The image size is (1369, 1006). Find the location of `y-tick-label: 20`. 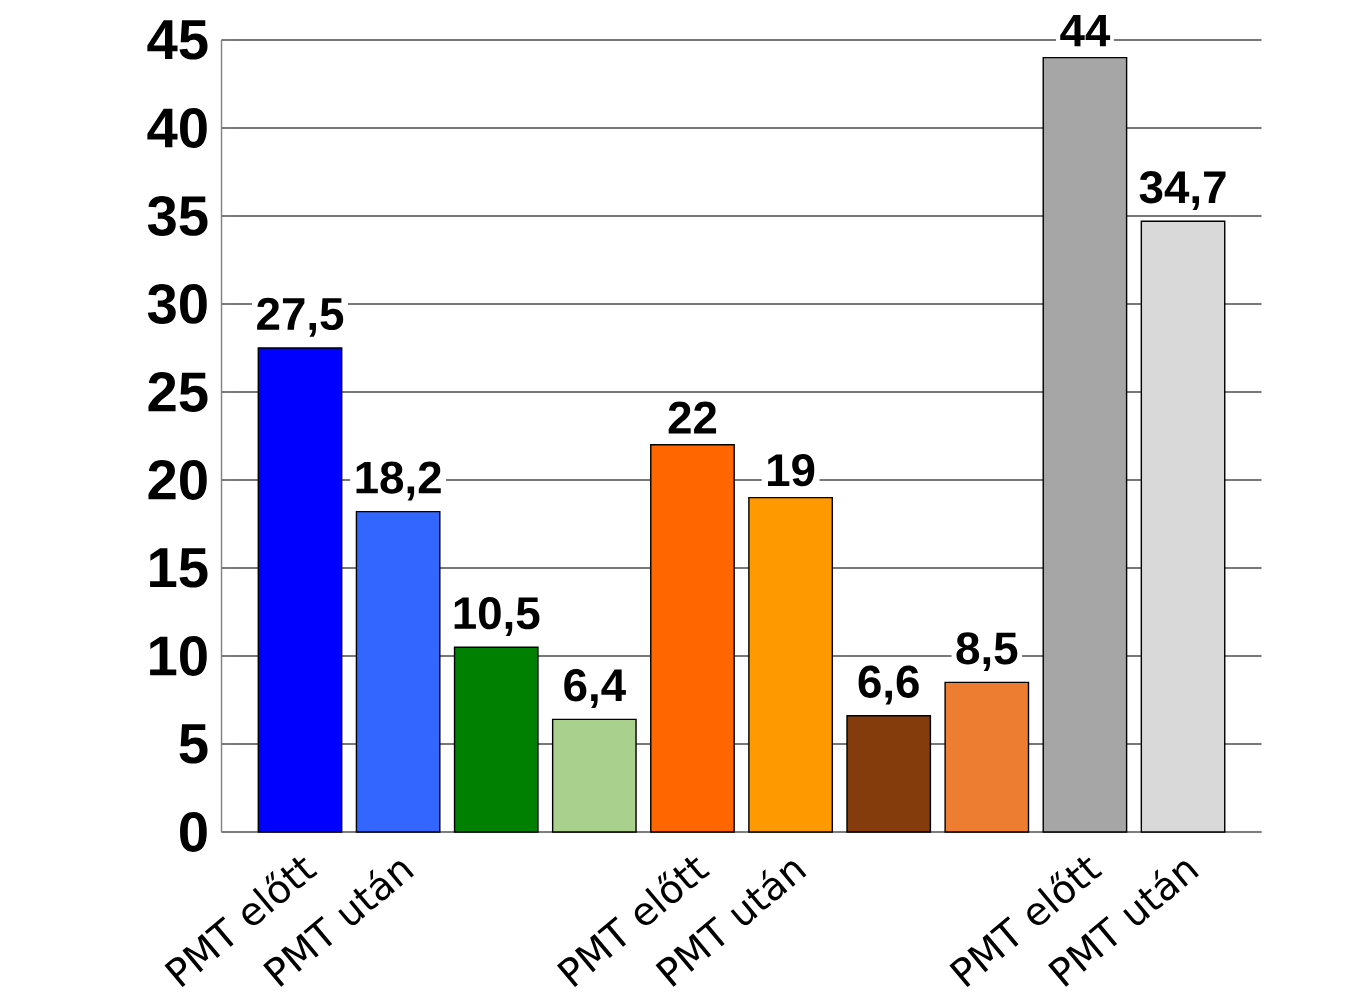

y-tick-label: 20 is located at coordinates (177, 479).